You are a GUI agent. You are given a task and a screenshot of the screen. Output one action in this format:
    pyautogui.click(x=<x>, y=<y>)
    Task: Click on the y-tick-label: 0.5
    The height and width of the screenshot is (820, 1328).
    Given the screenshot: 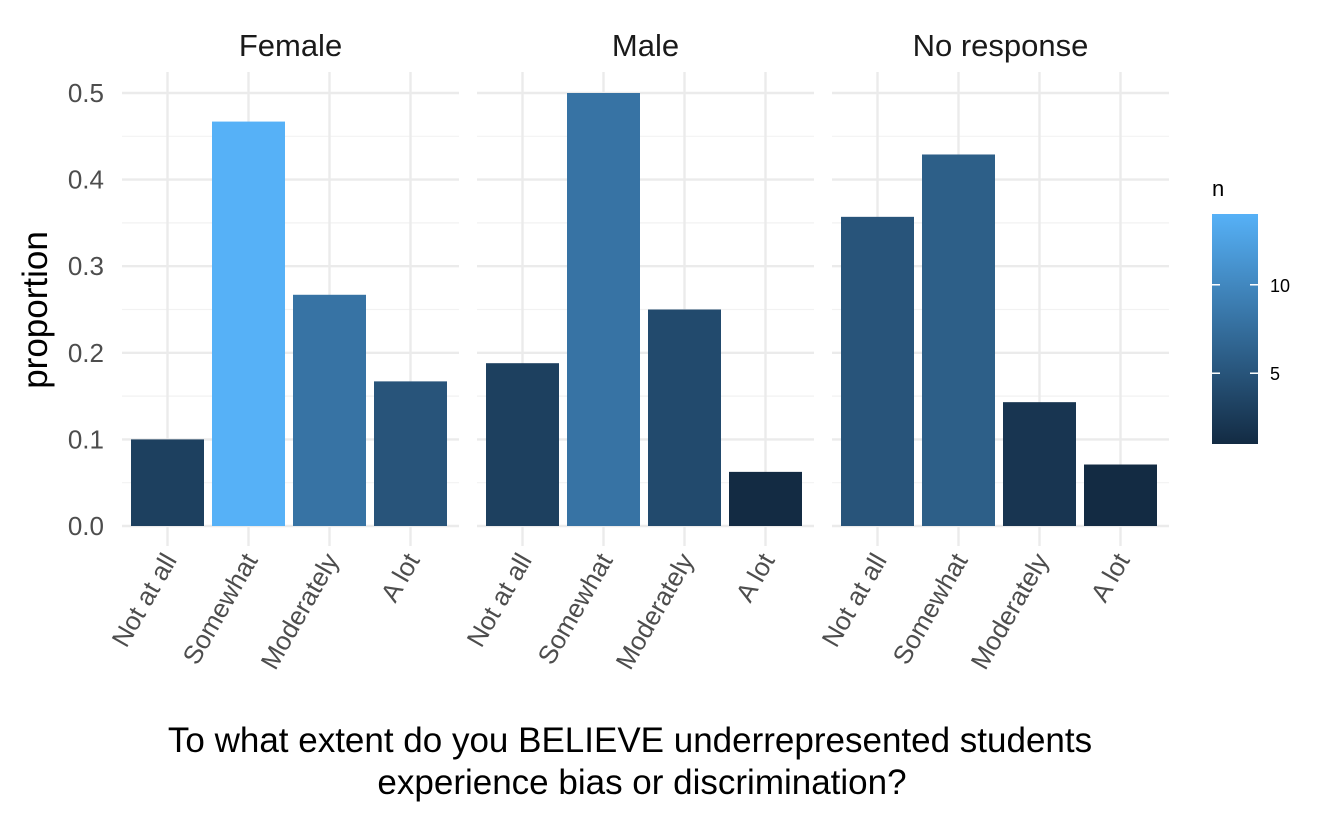 What is the action you would take?
    pyautogui.click(x=86, y=93)
    